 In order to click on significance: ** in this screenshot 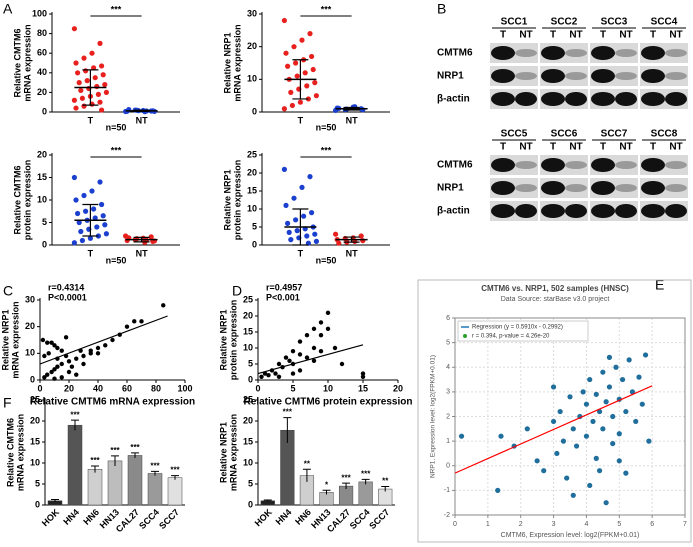, I will do `click(307, 463)`.